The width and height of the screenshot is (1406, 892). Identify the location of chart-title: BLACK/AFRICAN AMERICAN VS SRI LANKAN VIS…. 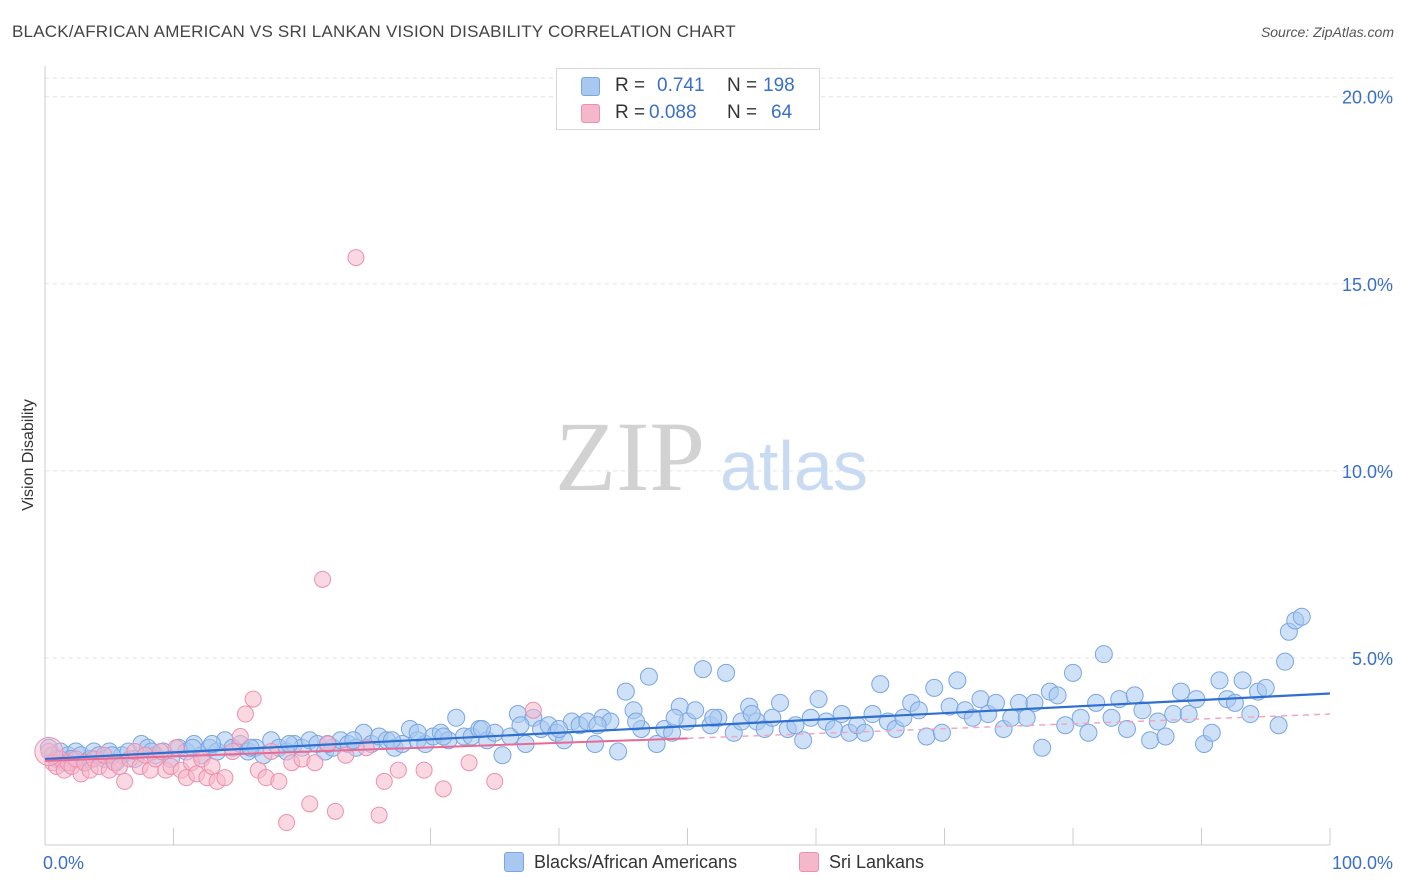
(374, 31).